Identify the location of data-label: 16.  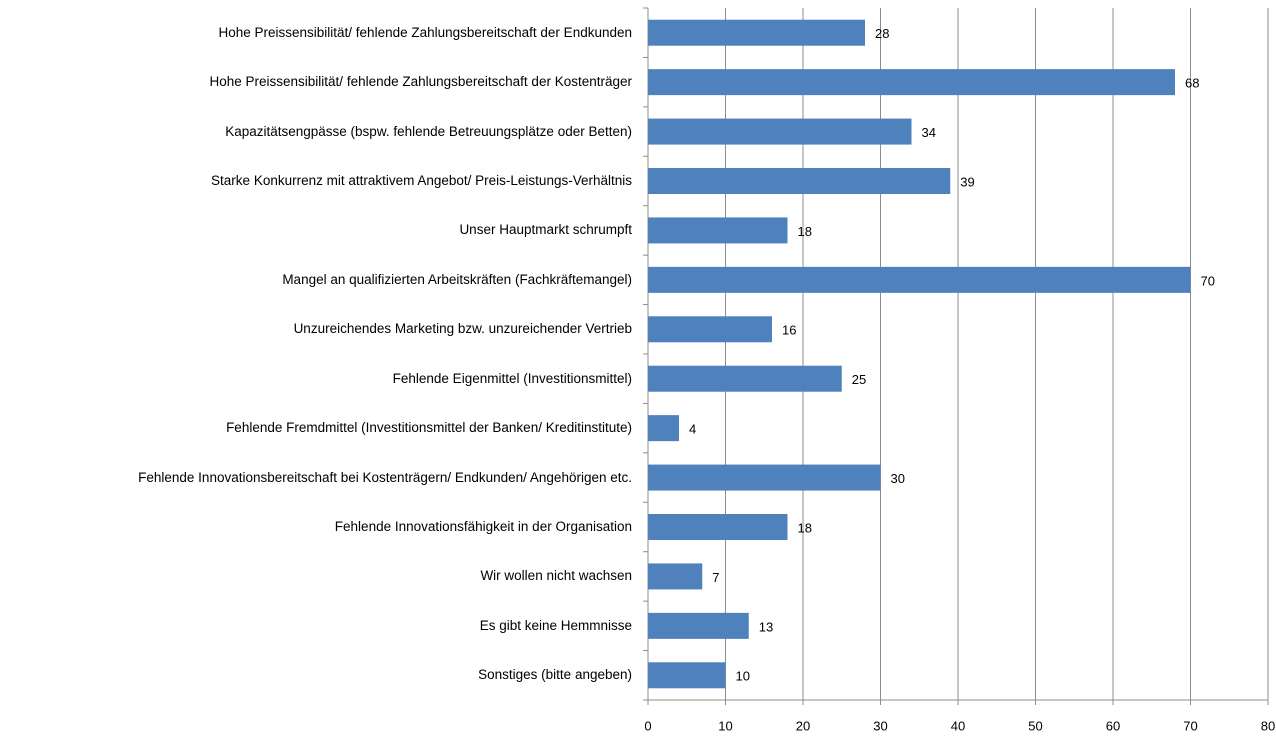
(789, 330).